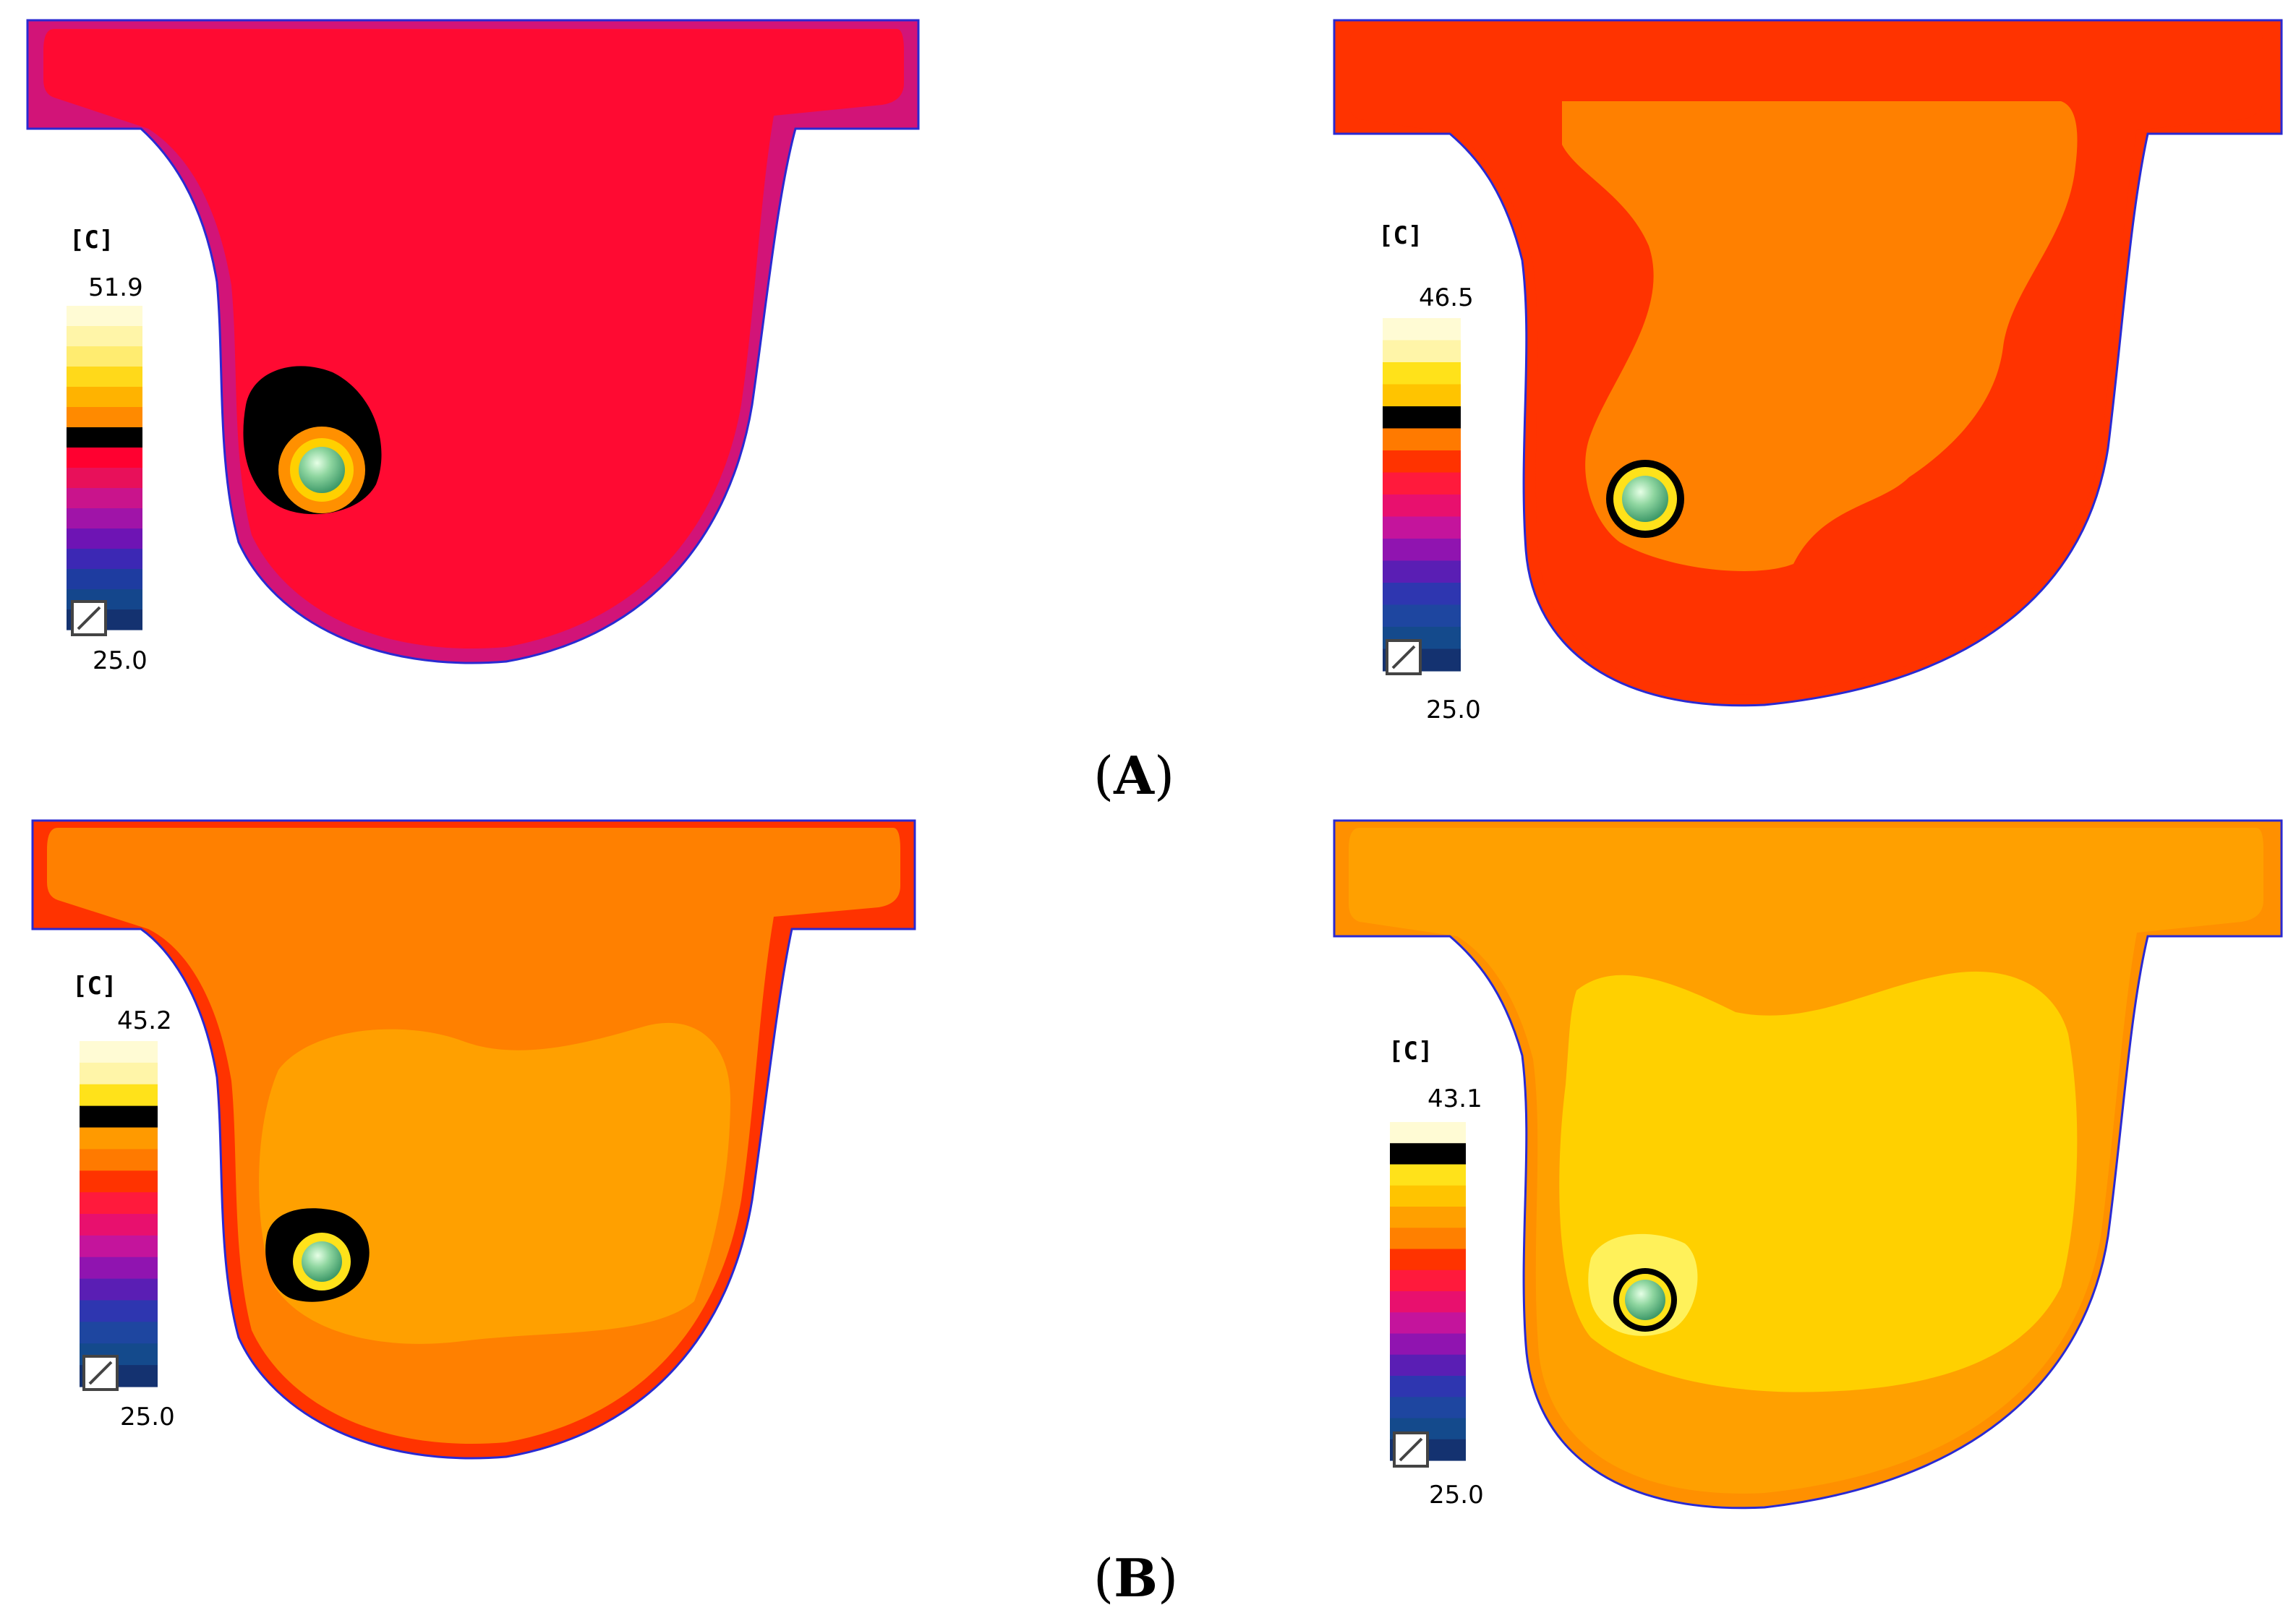 Image resolution: width=2296 pixels, height=1618 pixels. What do you see at coordinates (1454, 1098) in the screenshot?
I see `colorbar-max: 43.1` at bounding box center [1454, 1098].